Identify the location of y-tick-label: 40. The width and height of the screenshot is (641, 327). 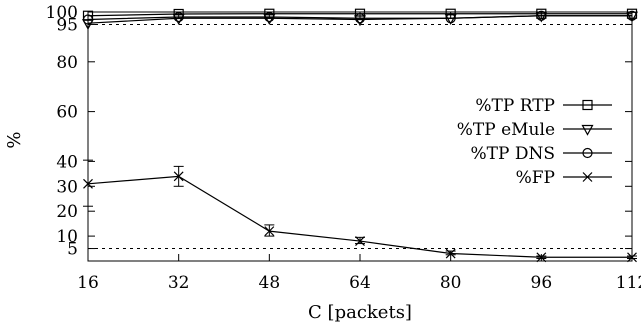
(67, 162).